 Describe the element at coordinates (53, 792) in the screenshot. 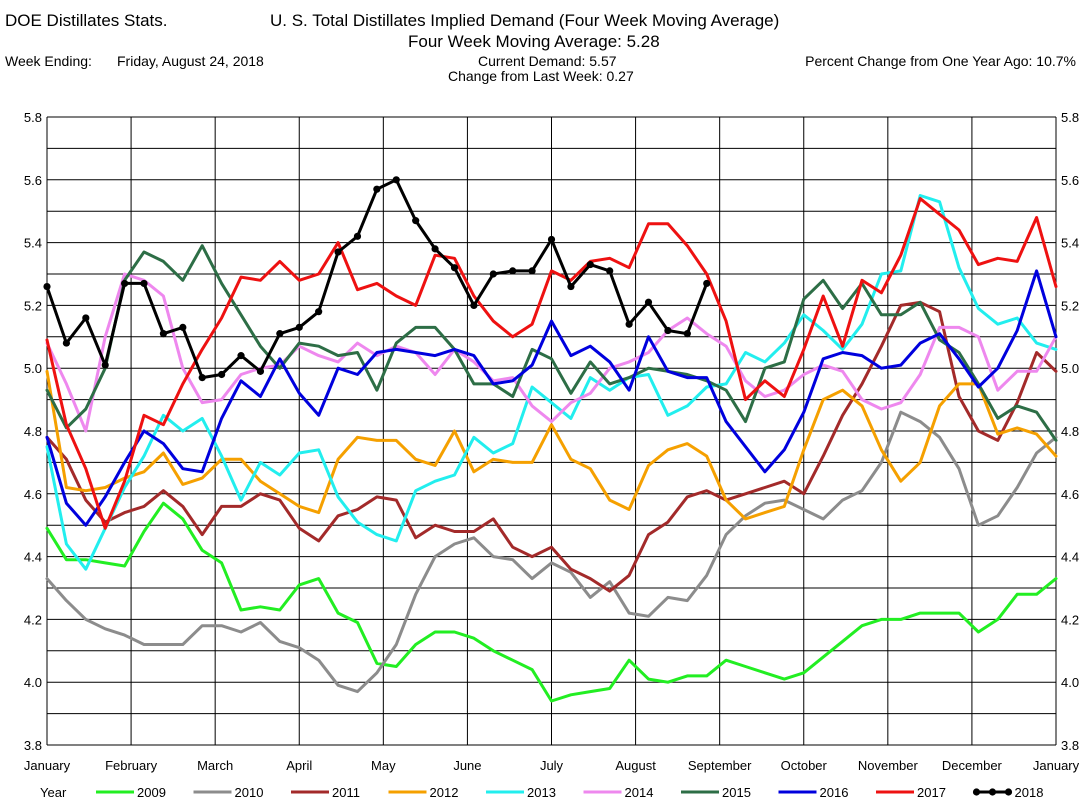

I see `legend-title: Year` at that location.